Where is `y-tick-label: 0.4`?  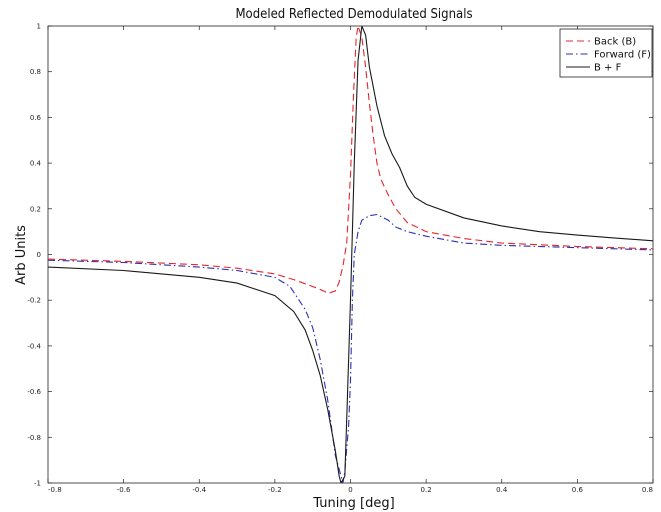 y-tick-label: 0.4 is located at coordinates (36, 164).